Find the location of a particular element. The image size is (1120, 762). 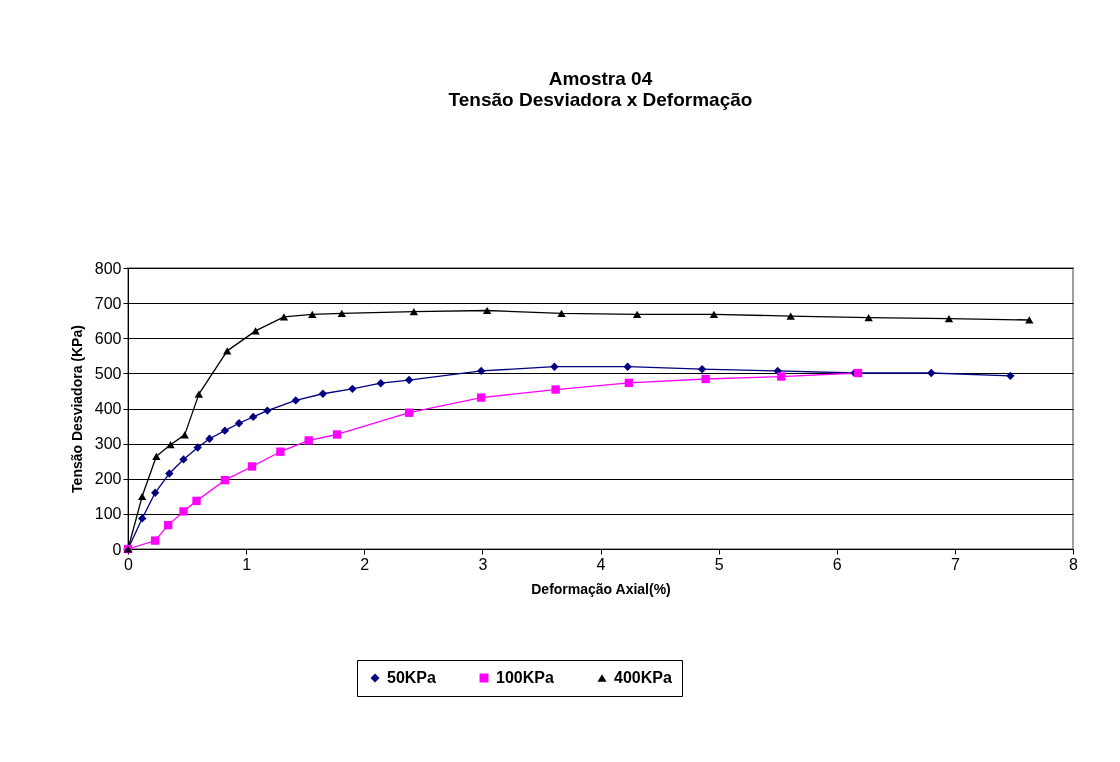

y-tick-label: 300 is located at coordinates (108, 444).